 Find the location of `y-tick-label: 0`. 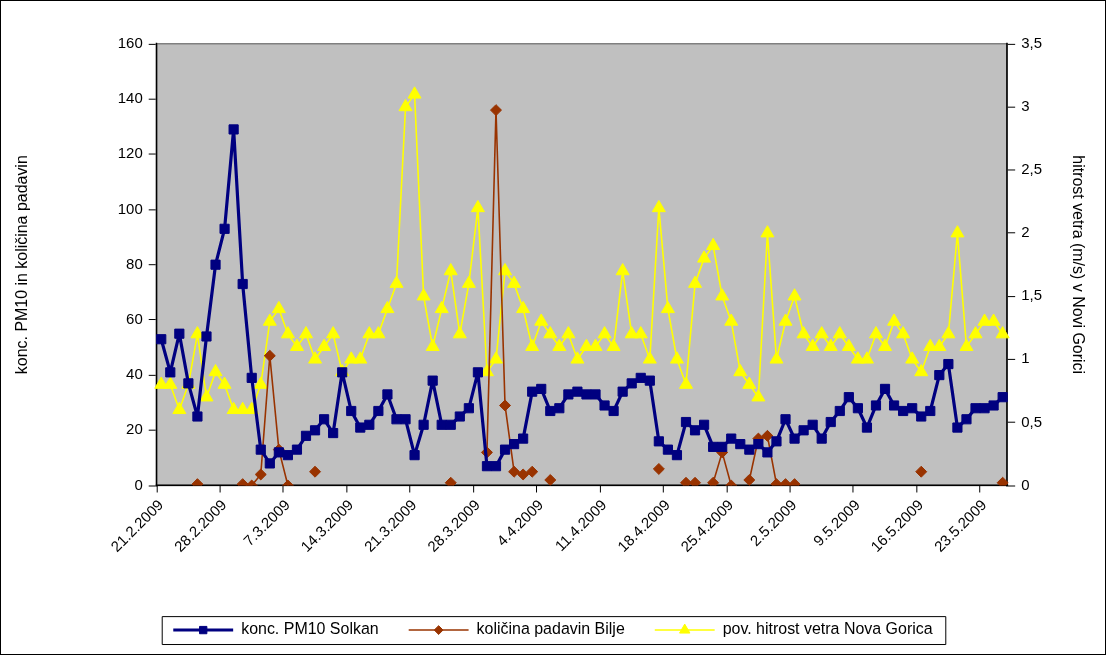

y-tick-label: 0 is located at coordinates (138, 484).